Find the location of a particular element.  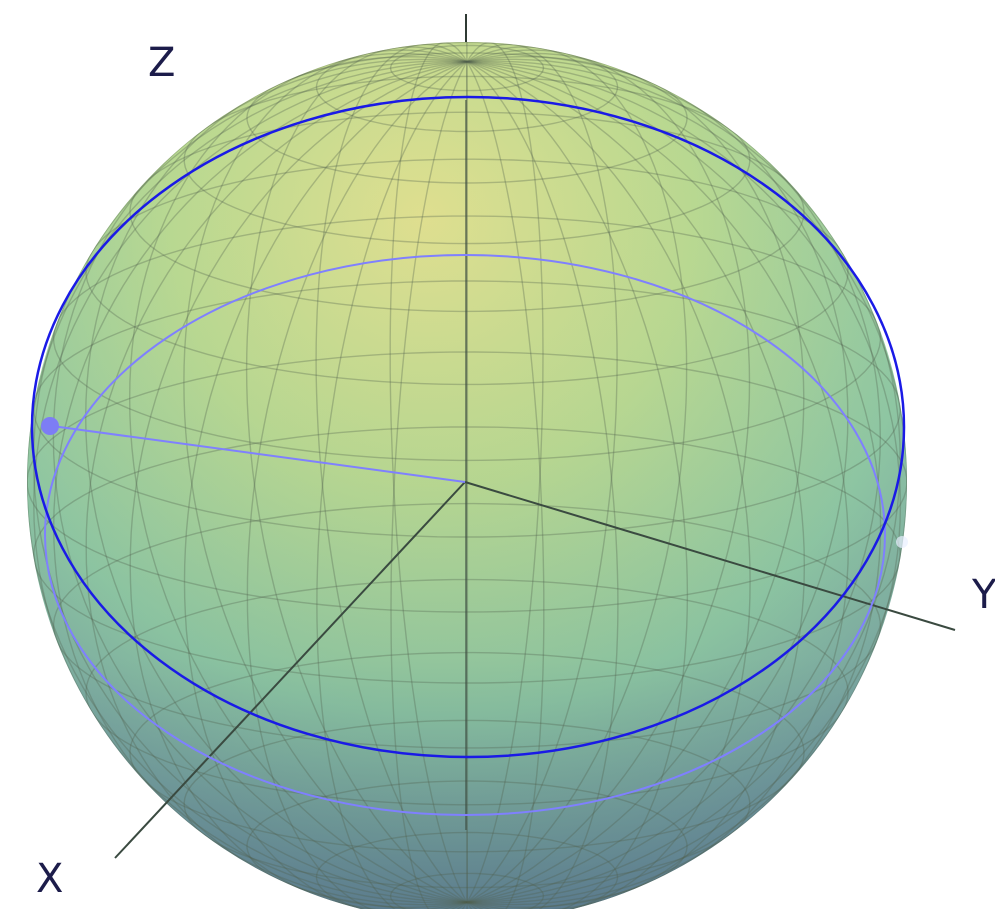

y-axis-label: Y is located at coordinates (983, 595).